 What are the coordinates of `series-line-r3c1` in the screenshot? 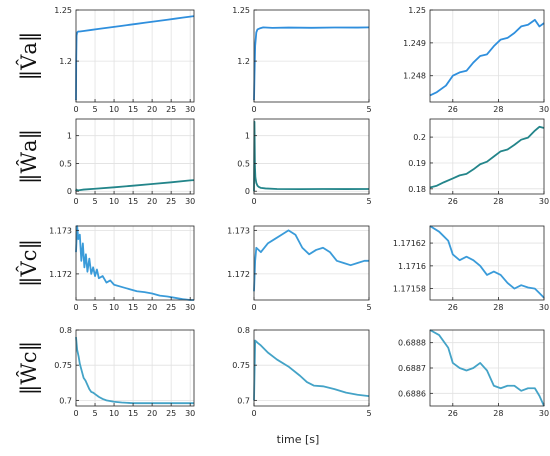 It's located at (311, 370).